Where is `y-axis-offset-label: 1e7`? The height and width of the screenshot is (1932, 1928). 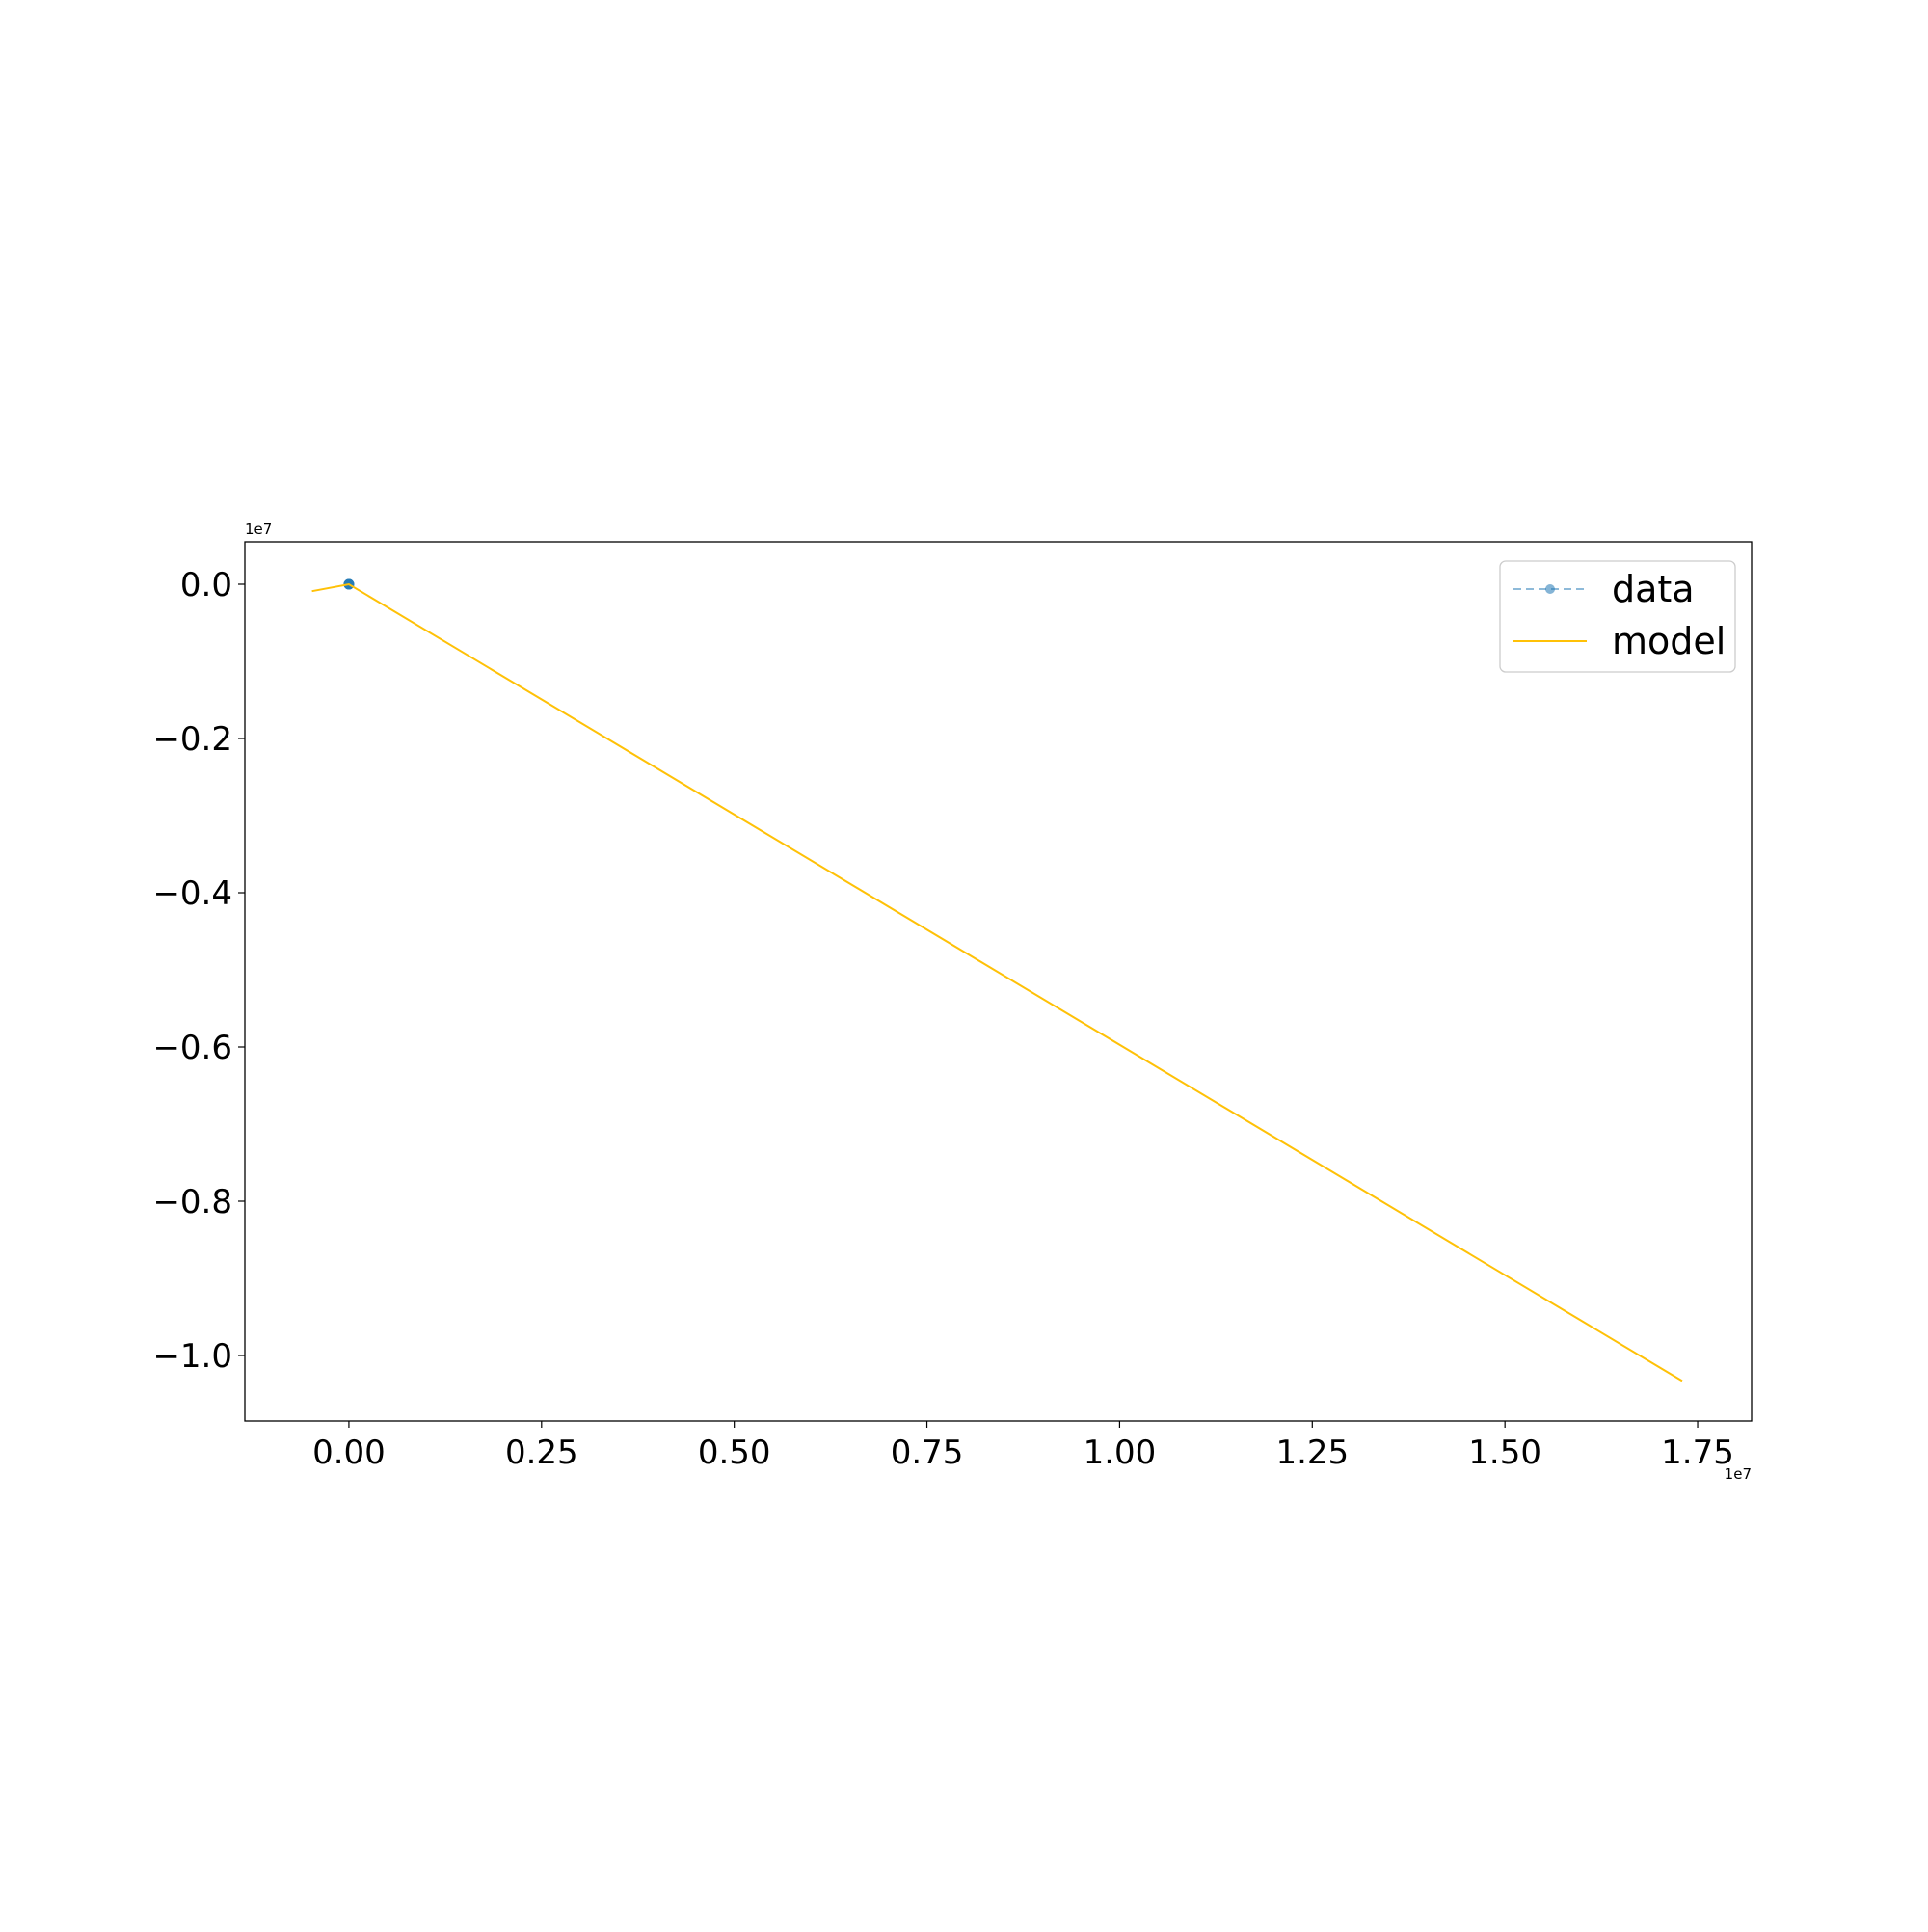 y-axis-offset-label: 1e7 is located at coordinates (258, 530).